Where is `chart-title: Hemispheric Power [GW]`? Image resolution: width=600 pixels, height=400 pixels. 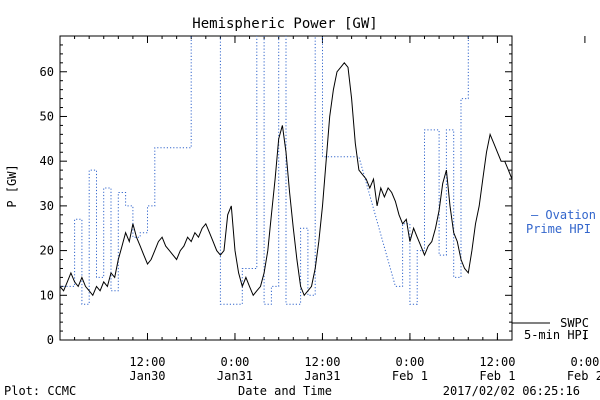 chart-title: Hemispheric Power [GW] is located at coordinates (284, 24).